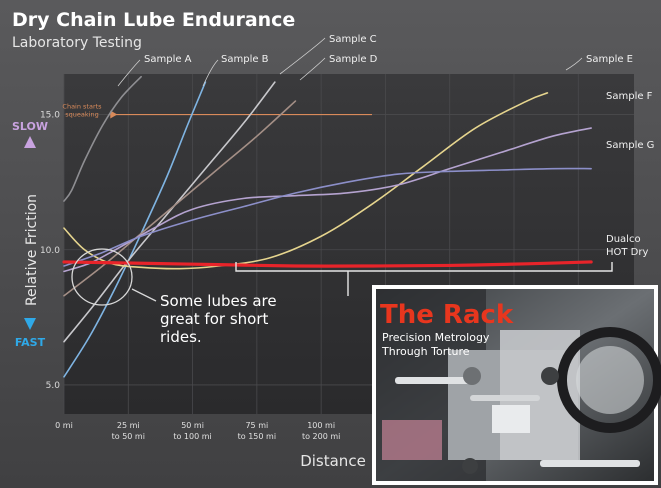 This screenshot has height=488, width=661. I want to click on annotation-line2: great for short, so click(214, 319).